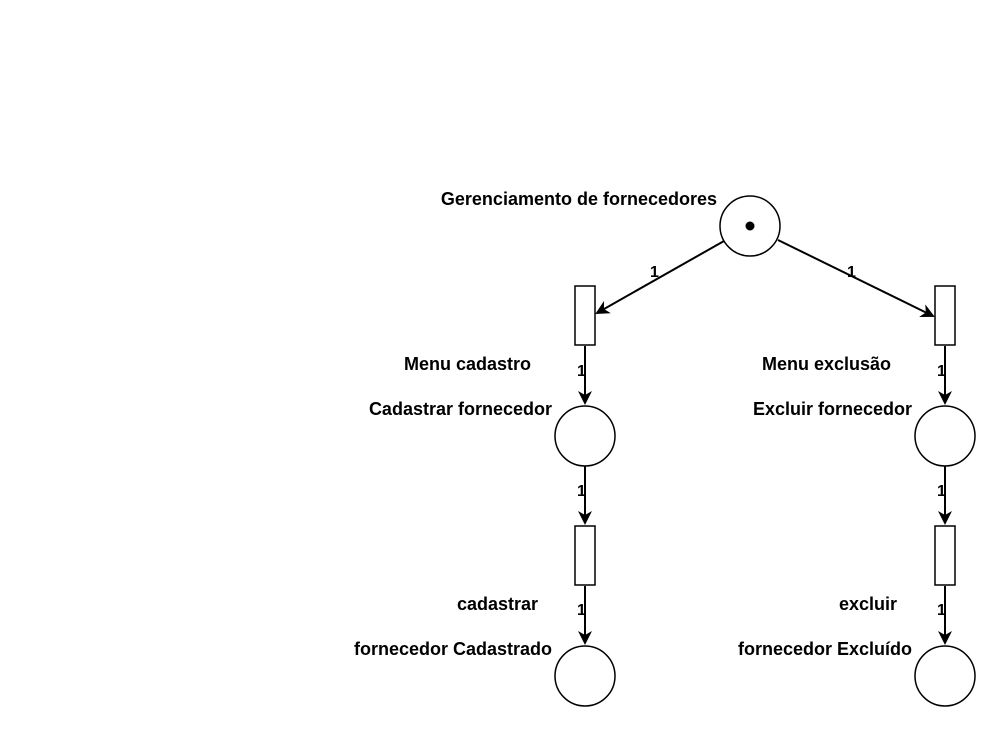 The width and height of the screenshot is (1000, 730). What do you see at coordinates (492, 433) in the screenshot?
I see `place-cadastrar-fornecedor: Cadastrar fornecedor` at bounding box center [492, 433].